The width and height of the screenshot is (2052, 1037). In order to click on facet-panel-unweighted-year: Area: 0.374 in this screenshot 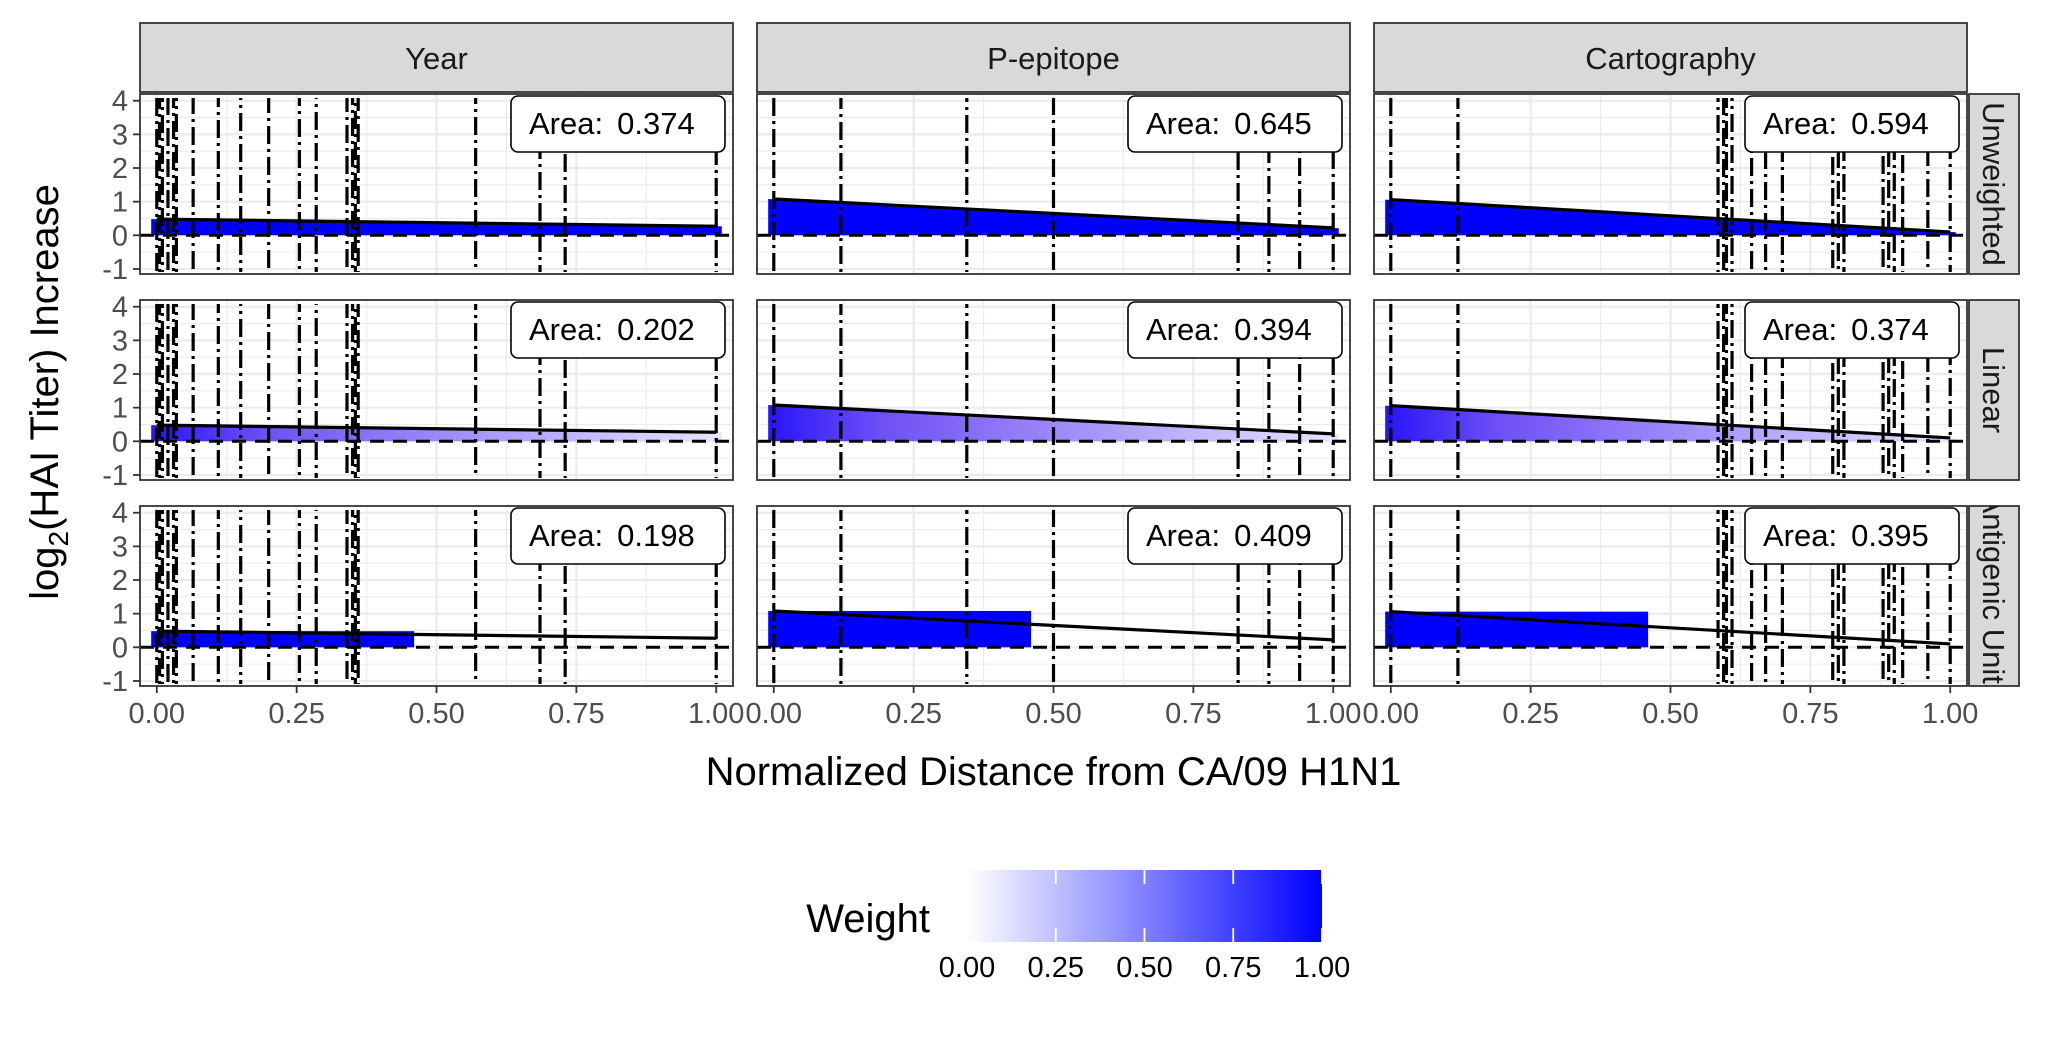, I will do `click(436, 184)`.